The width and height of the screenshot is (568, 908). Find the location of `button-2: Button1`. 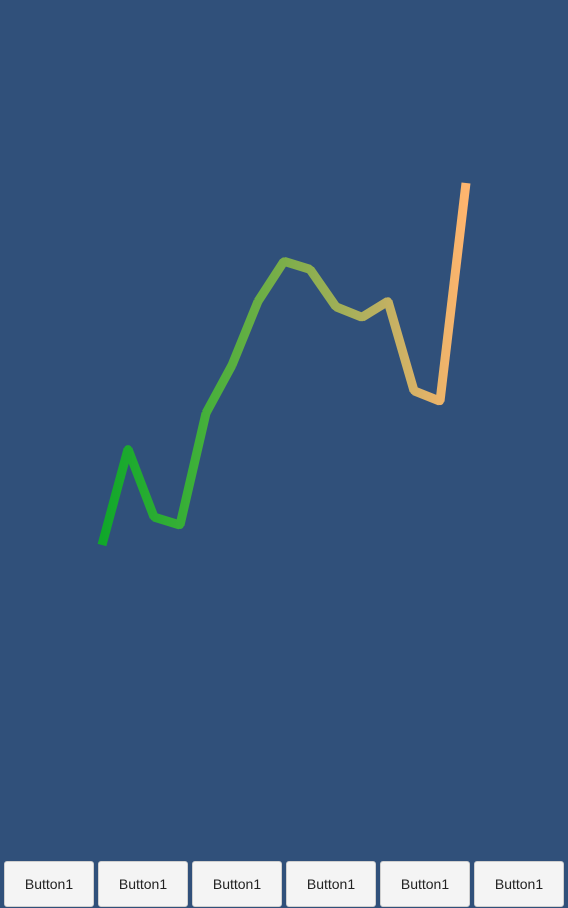

button-2: Button1 is located at coordinates (143, 884).